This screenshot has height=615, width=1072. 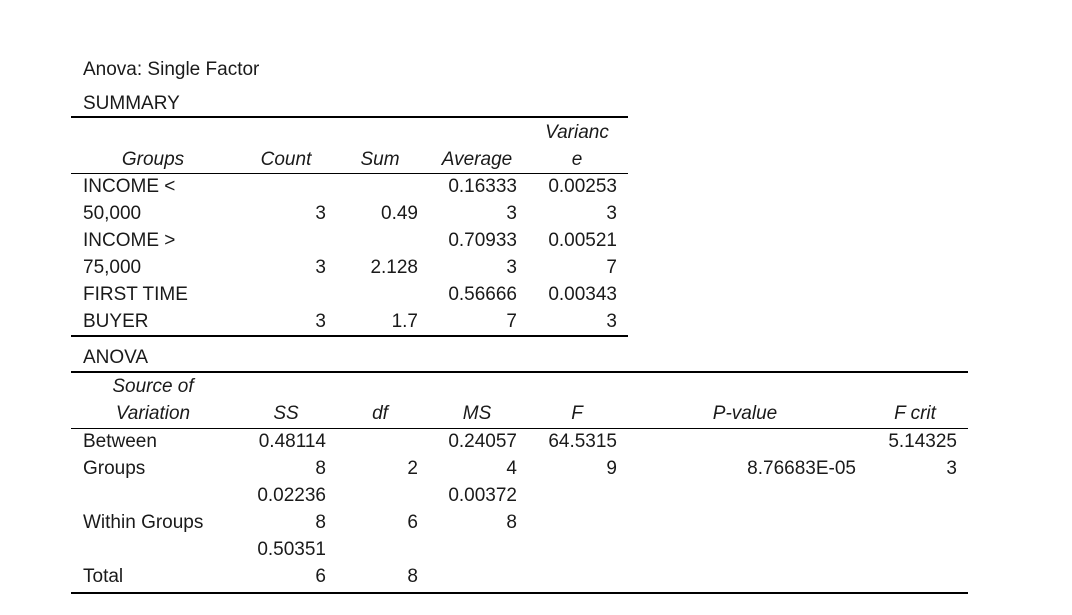 I want to click on header-f-crit: F crit, so click(x=915, y=413).